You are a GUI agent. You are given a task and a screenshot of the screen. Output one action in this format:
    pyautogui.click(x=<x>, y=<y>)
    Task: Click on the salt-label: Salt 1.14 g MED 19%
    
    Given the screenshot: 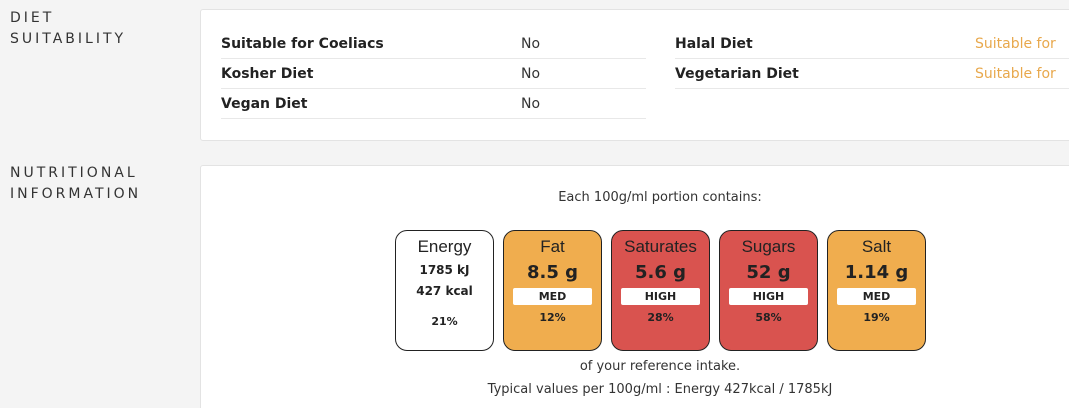 What is the action you would take?
    pyautogui.click(x=876, y=290)
    